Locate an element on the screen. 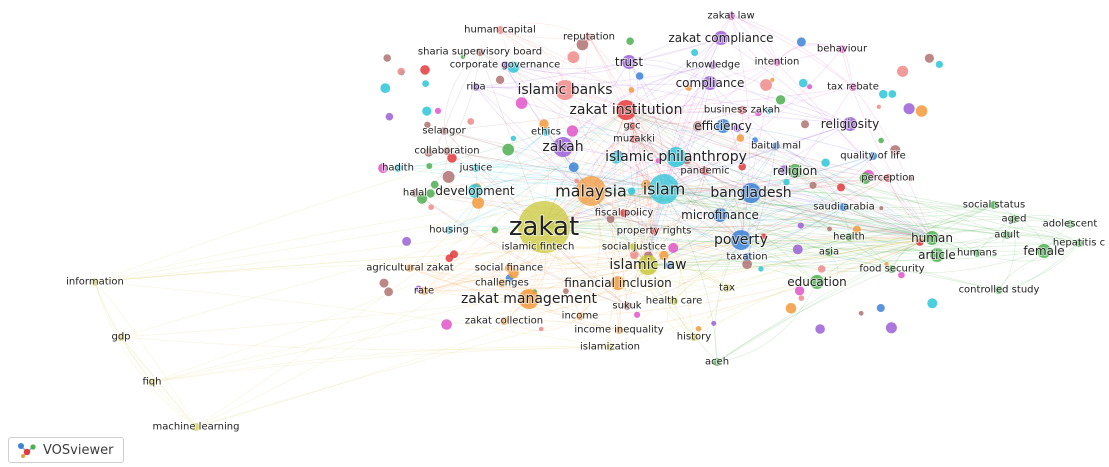  term-label: knowledge is located at coordinates (713, 65).